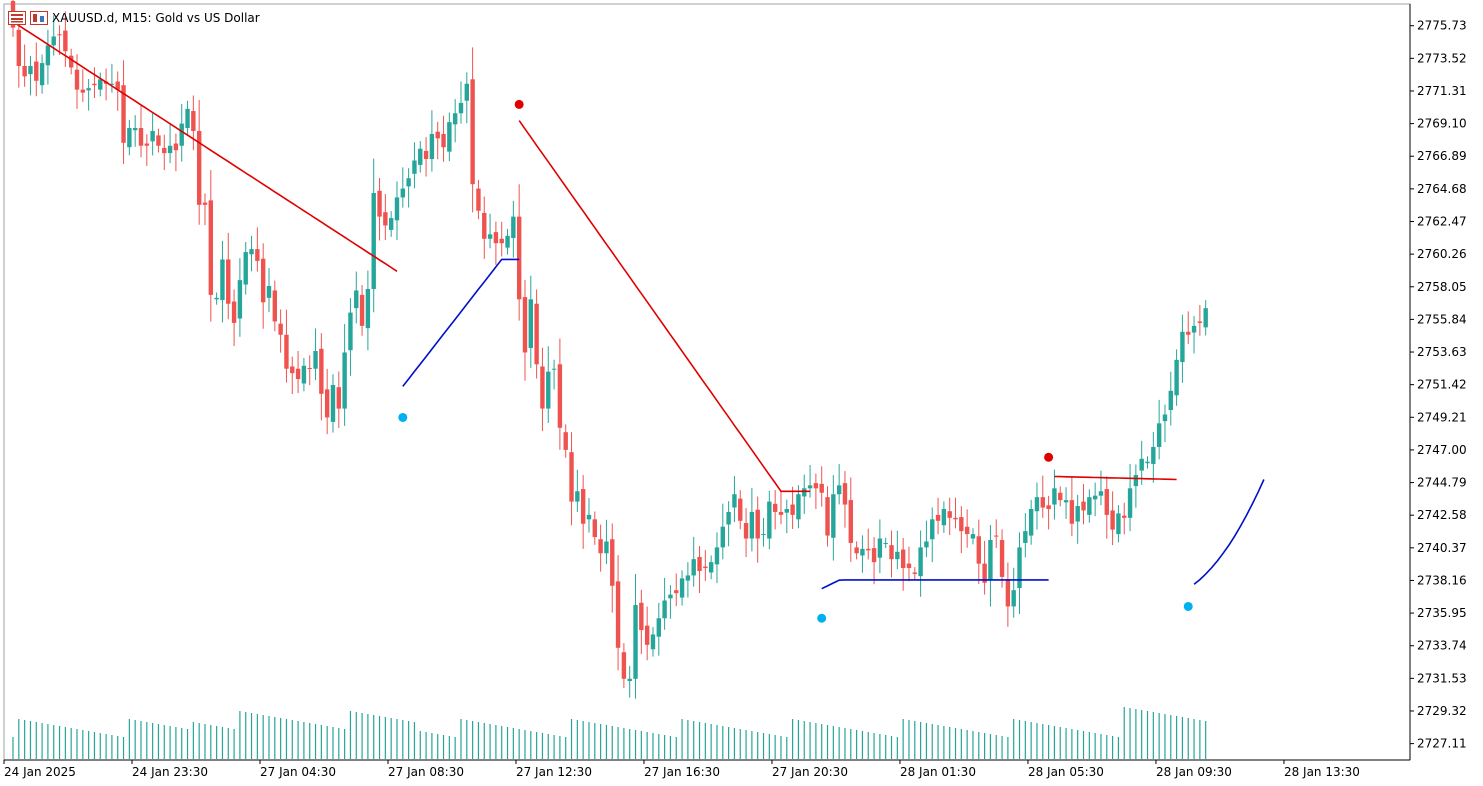  I want to click on price-tick-label: 2742.58, so click(1442, 515).